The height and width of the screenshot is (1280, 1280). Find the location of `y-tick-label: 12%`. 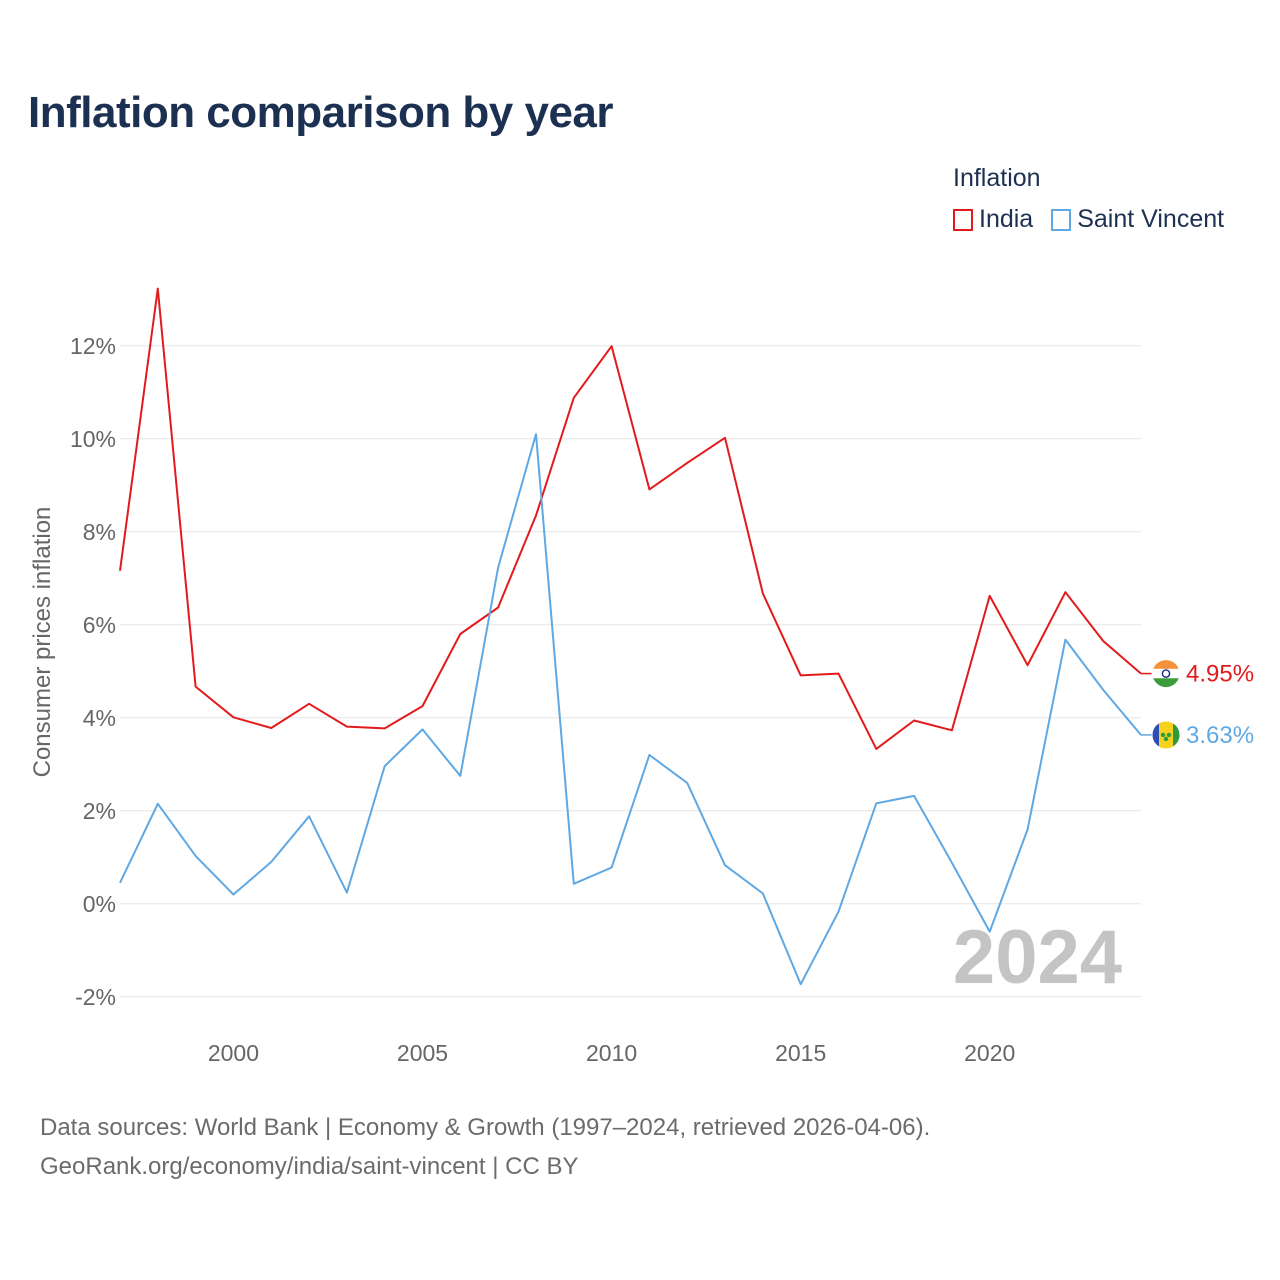

y-tick-label: 12% is located at coordinates (93, 346).